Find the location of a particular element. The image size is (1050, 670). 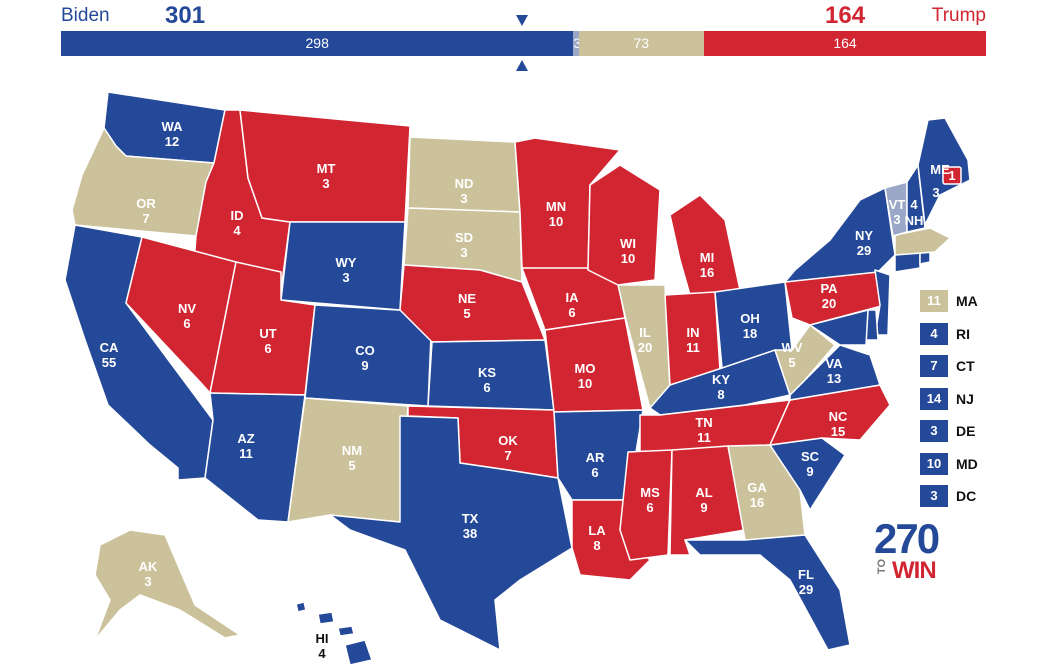

state-label-ak: AK 3 is located at coordinates (148, 574).